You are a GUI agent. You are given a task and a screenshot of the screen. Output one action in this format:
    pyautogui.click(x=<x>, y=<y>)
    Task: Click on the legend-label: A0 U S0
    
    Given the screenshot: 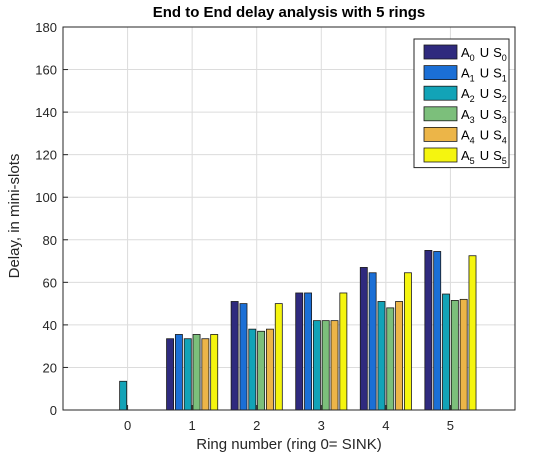 What is the action you would take?
    pyautogui.click(x=484, y=54)
    